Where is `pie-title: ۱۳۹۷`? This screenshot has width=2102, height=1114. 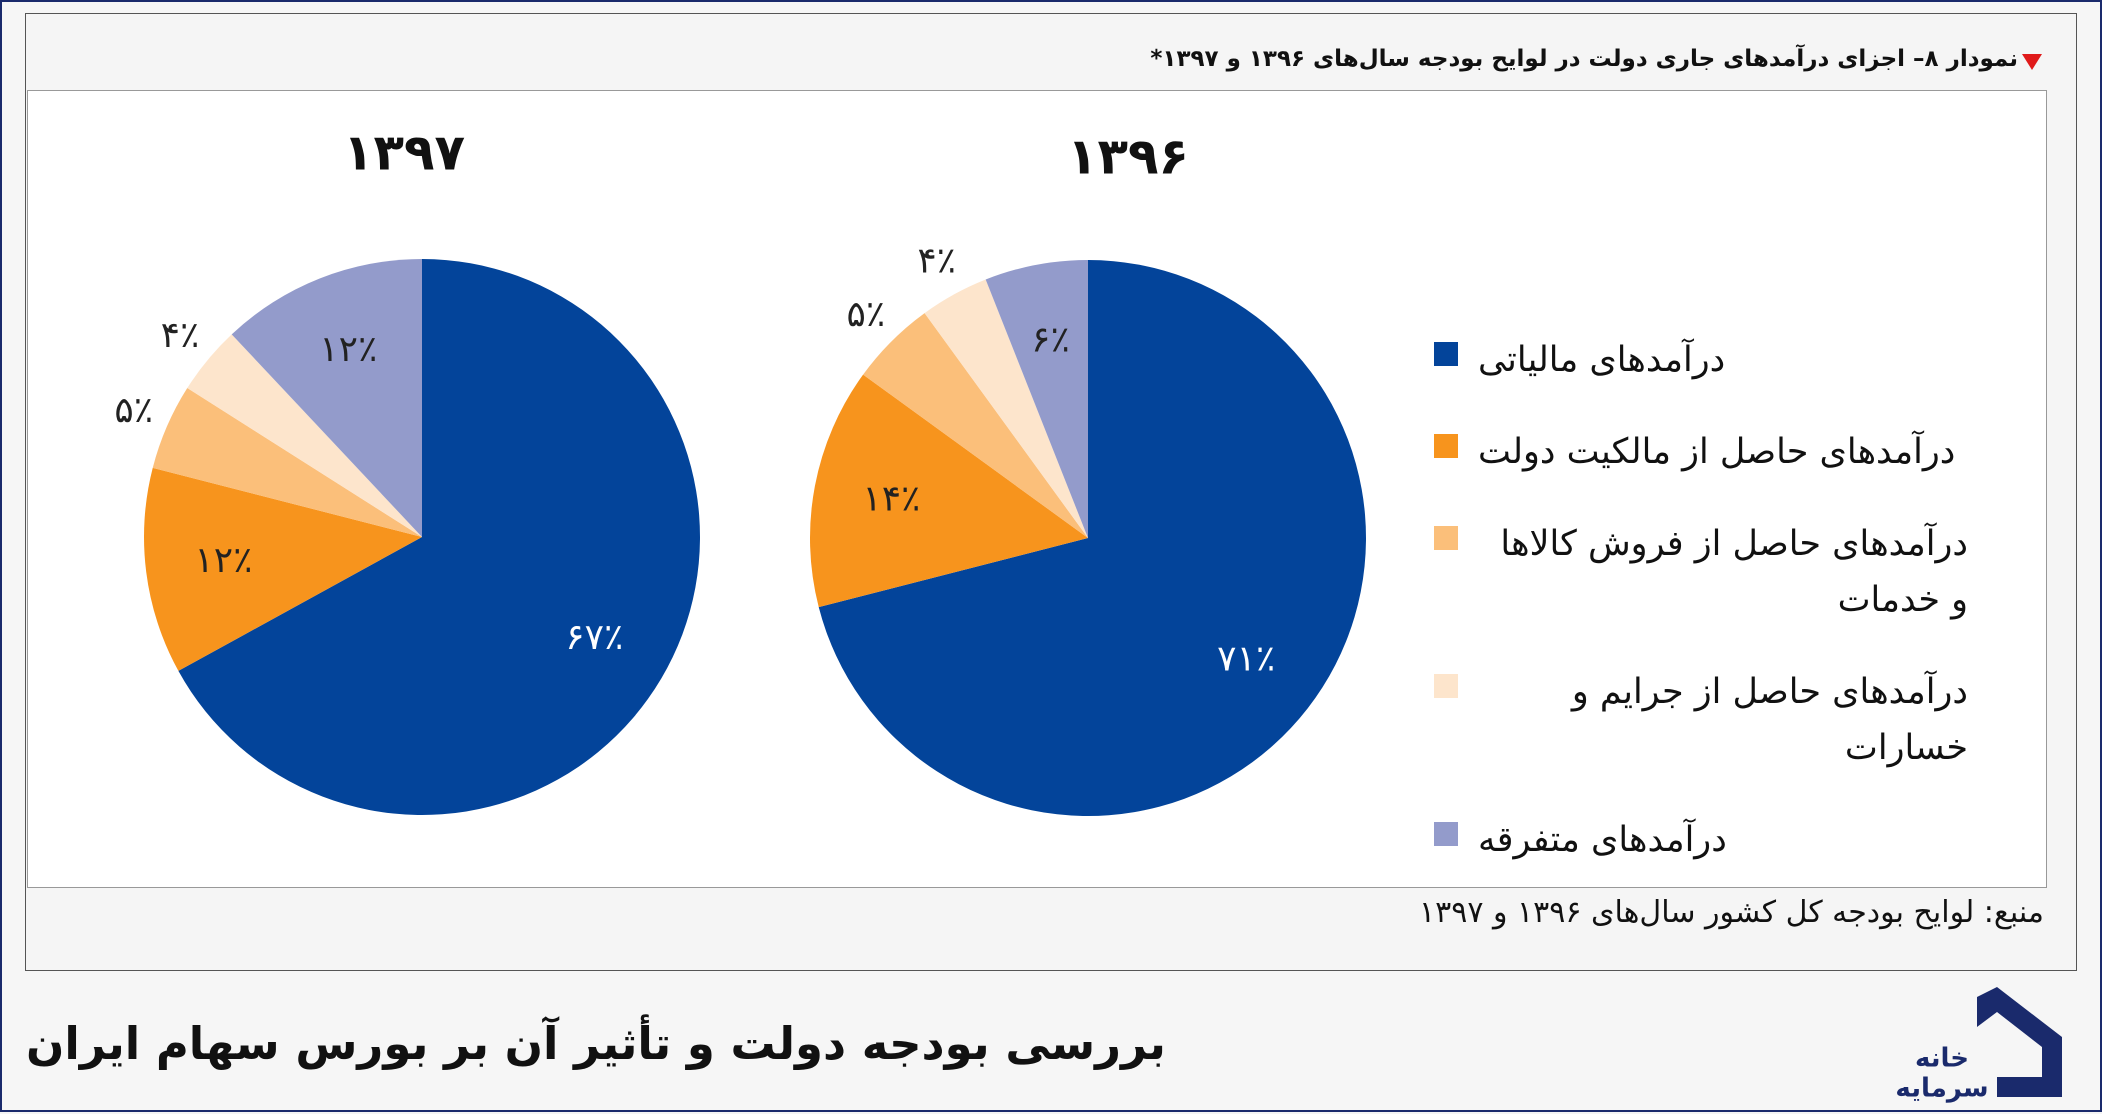
pie-title: ۱۳۹۷ is located at coordinates (404, 153).